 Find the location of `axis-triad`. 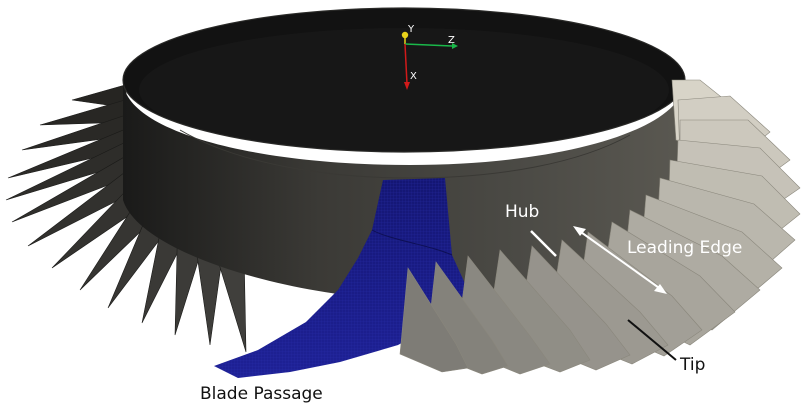

axis-triad is located at coordinates (429, 60).